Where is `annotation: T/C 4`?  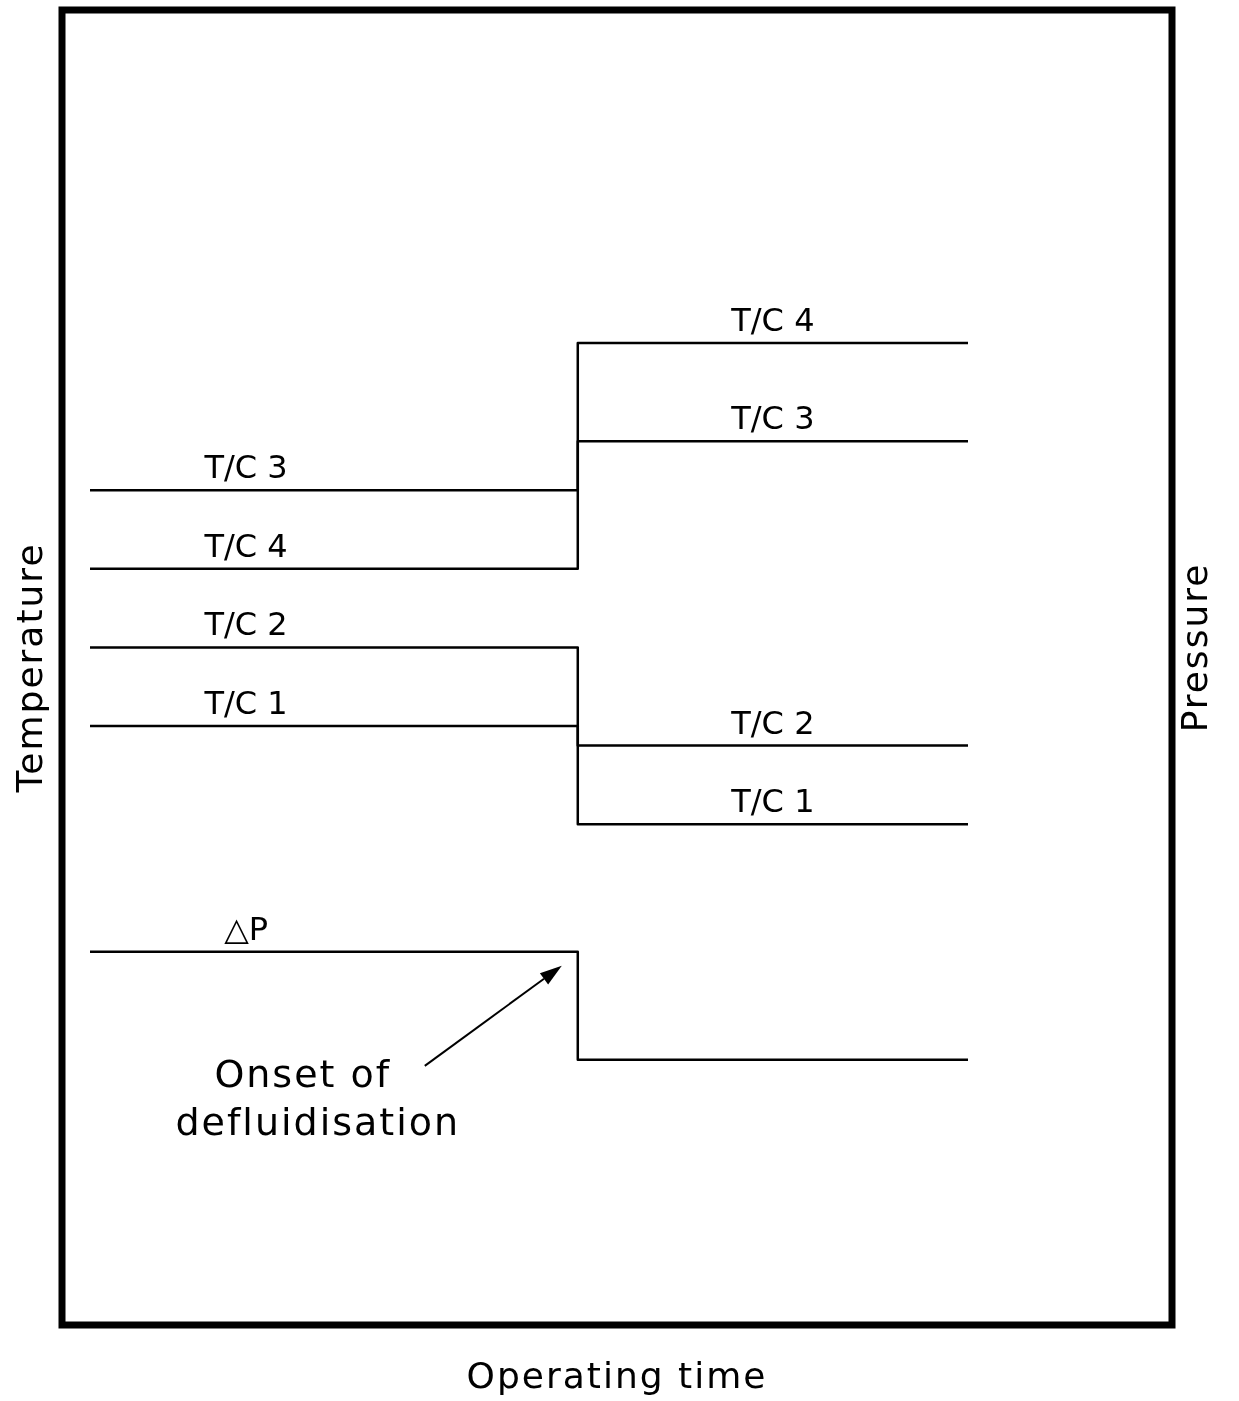
annotation: T/C 4 is located at coordinates (772, 320).